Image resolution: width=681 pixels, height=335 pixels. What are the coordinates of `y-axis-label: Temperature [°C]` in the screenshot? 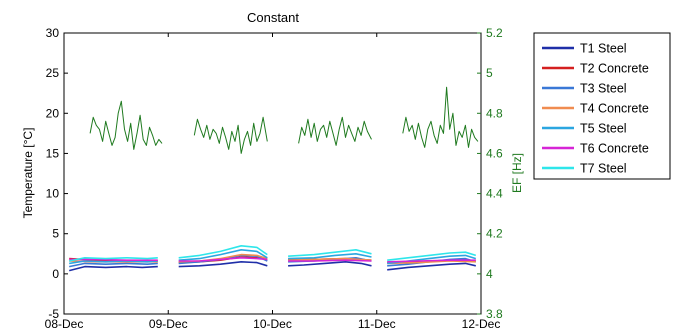 It's located at (28, 173).